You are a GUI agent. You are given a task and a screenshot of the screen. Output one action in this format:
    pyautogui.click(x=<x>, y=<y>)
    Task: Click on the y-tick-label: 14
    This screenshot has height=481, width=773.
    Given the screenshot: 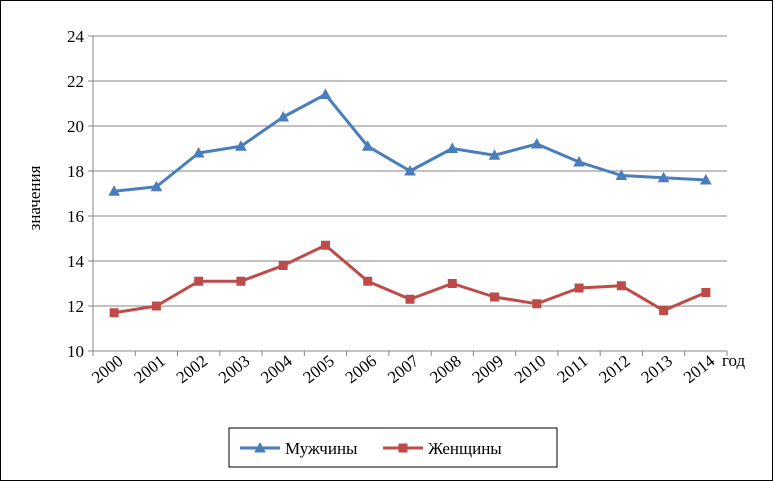 What is the action you would take?
    pyautogui.click(x=76, y=261)
    